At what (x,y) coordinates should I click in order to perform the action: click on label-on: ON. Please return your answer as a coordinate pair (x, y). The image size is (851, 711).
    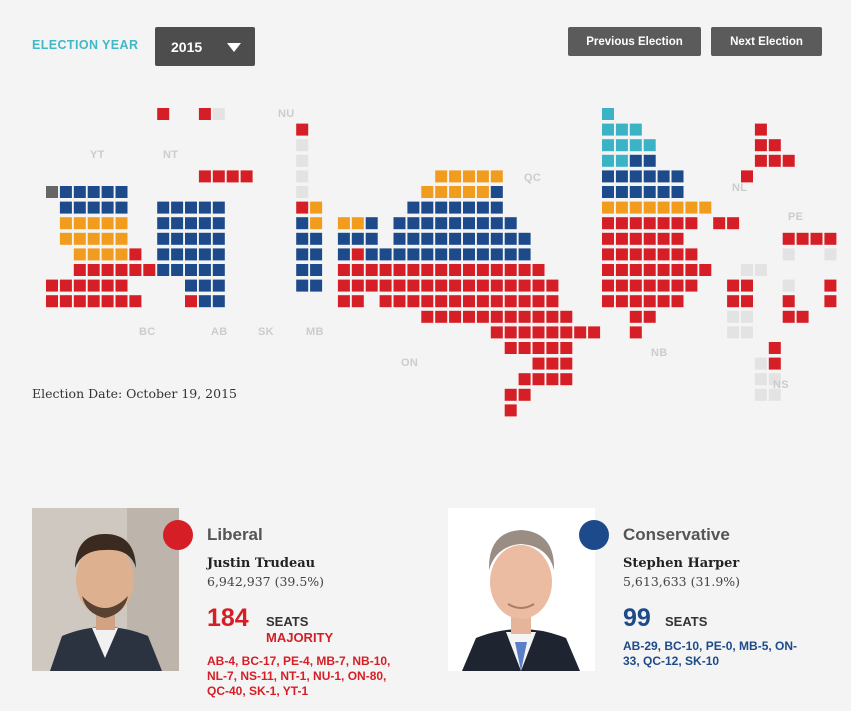
    Looking at the image, I should click on (410, 363).